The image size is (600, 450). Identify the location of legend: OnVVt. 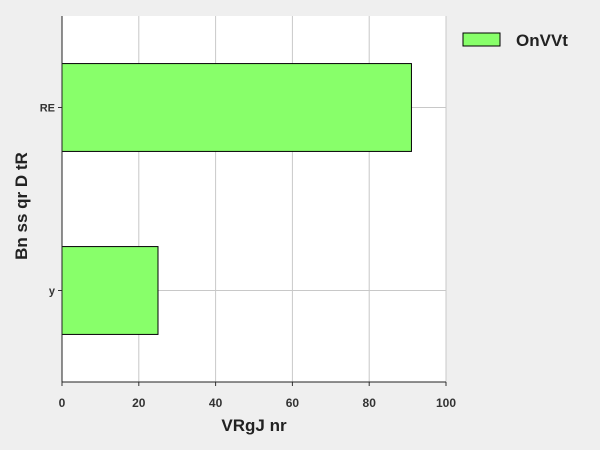
(515, 40).